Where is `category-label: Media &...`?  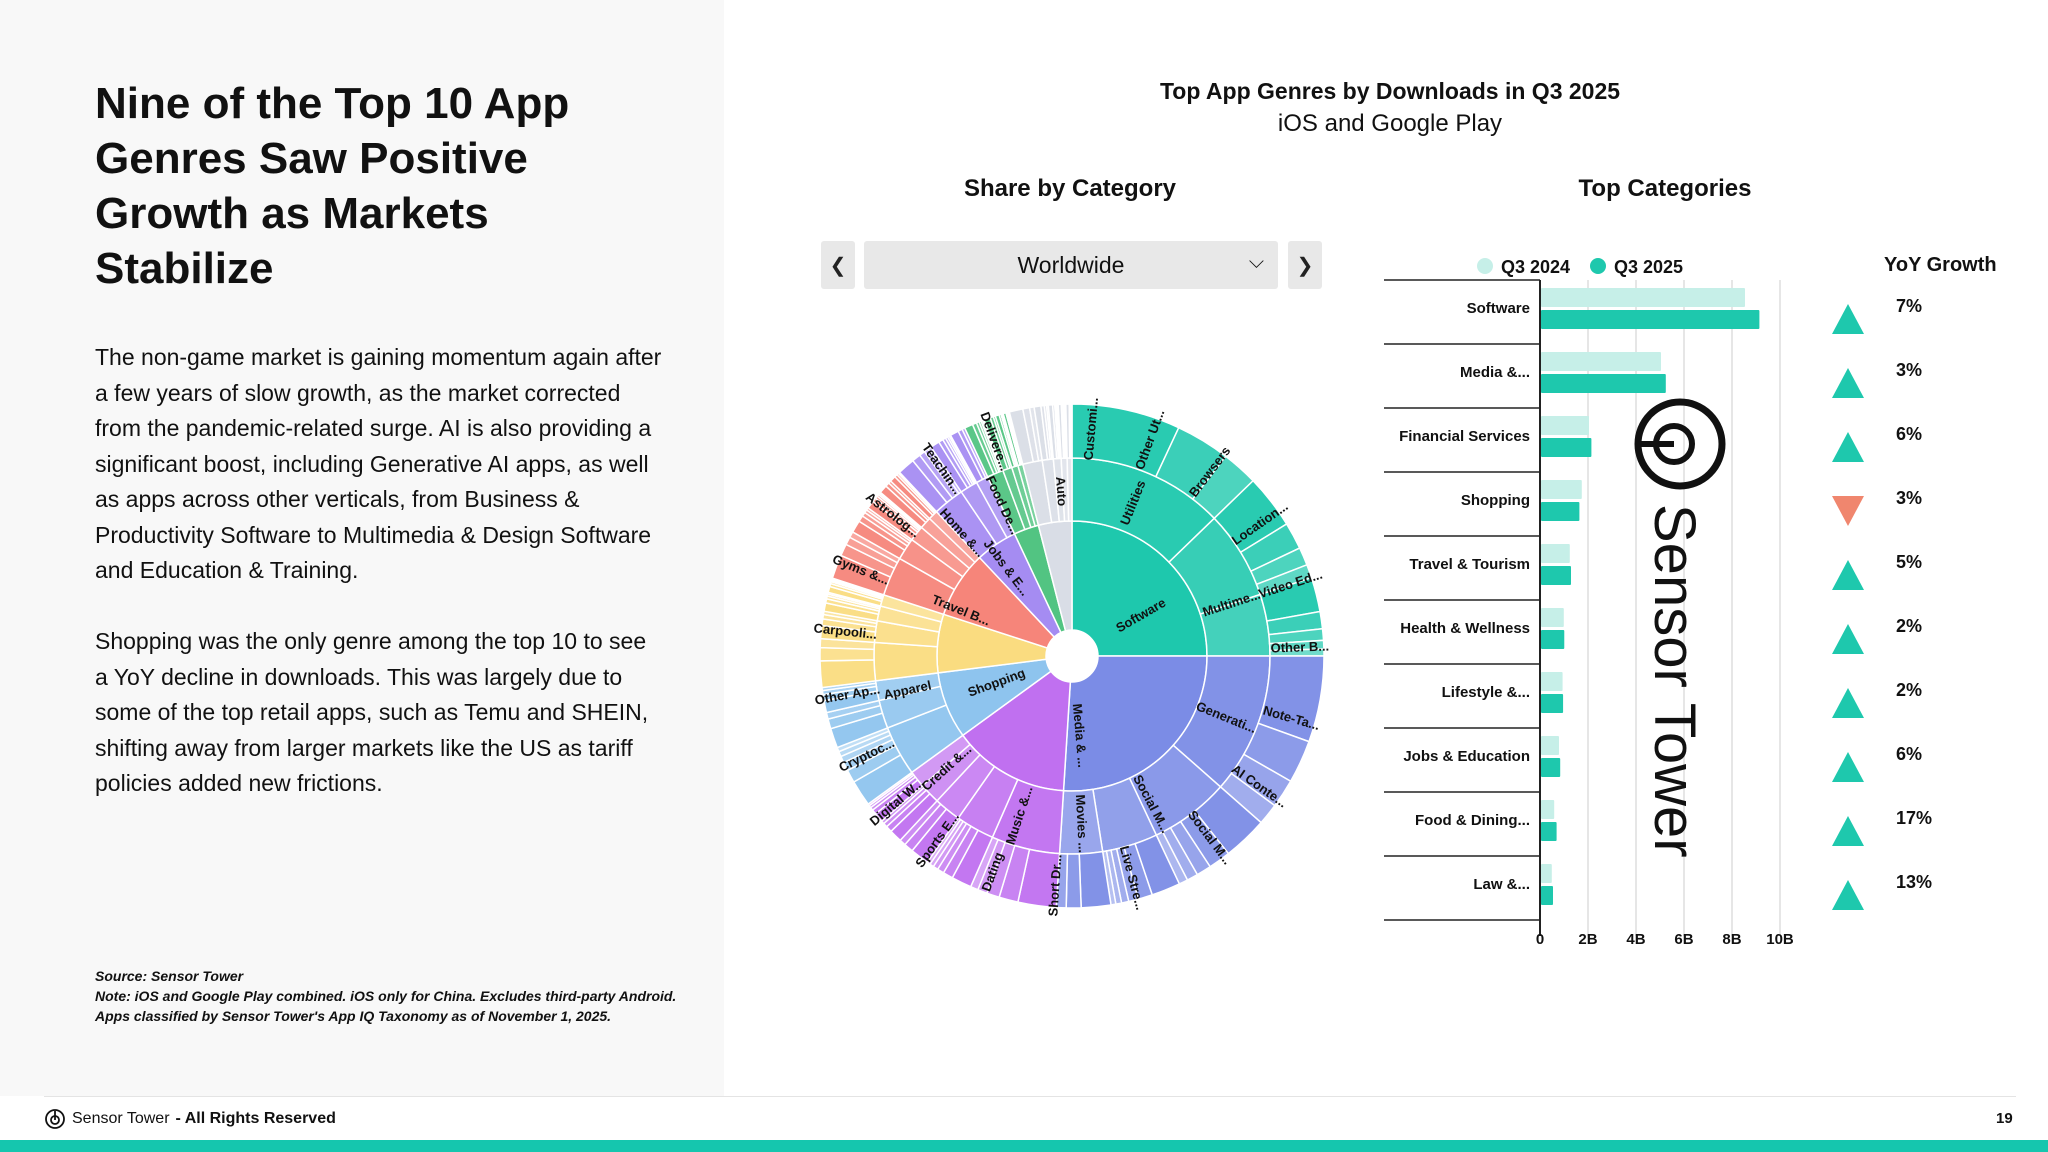
category-label: Media &... is located at coordinates (1495, 372).